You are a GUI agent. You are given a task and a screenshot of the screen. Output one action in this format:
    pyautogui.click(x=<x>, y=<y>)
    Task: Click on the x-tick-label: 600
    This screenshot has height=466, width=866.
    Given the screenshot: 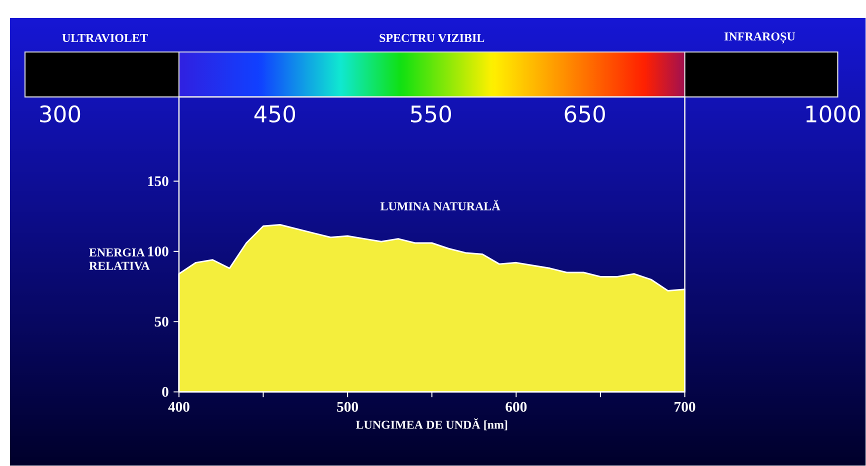 What is the action you would take?
    pyautogui.click(x=516, y=407)
    